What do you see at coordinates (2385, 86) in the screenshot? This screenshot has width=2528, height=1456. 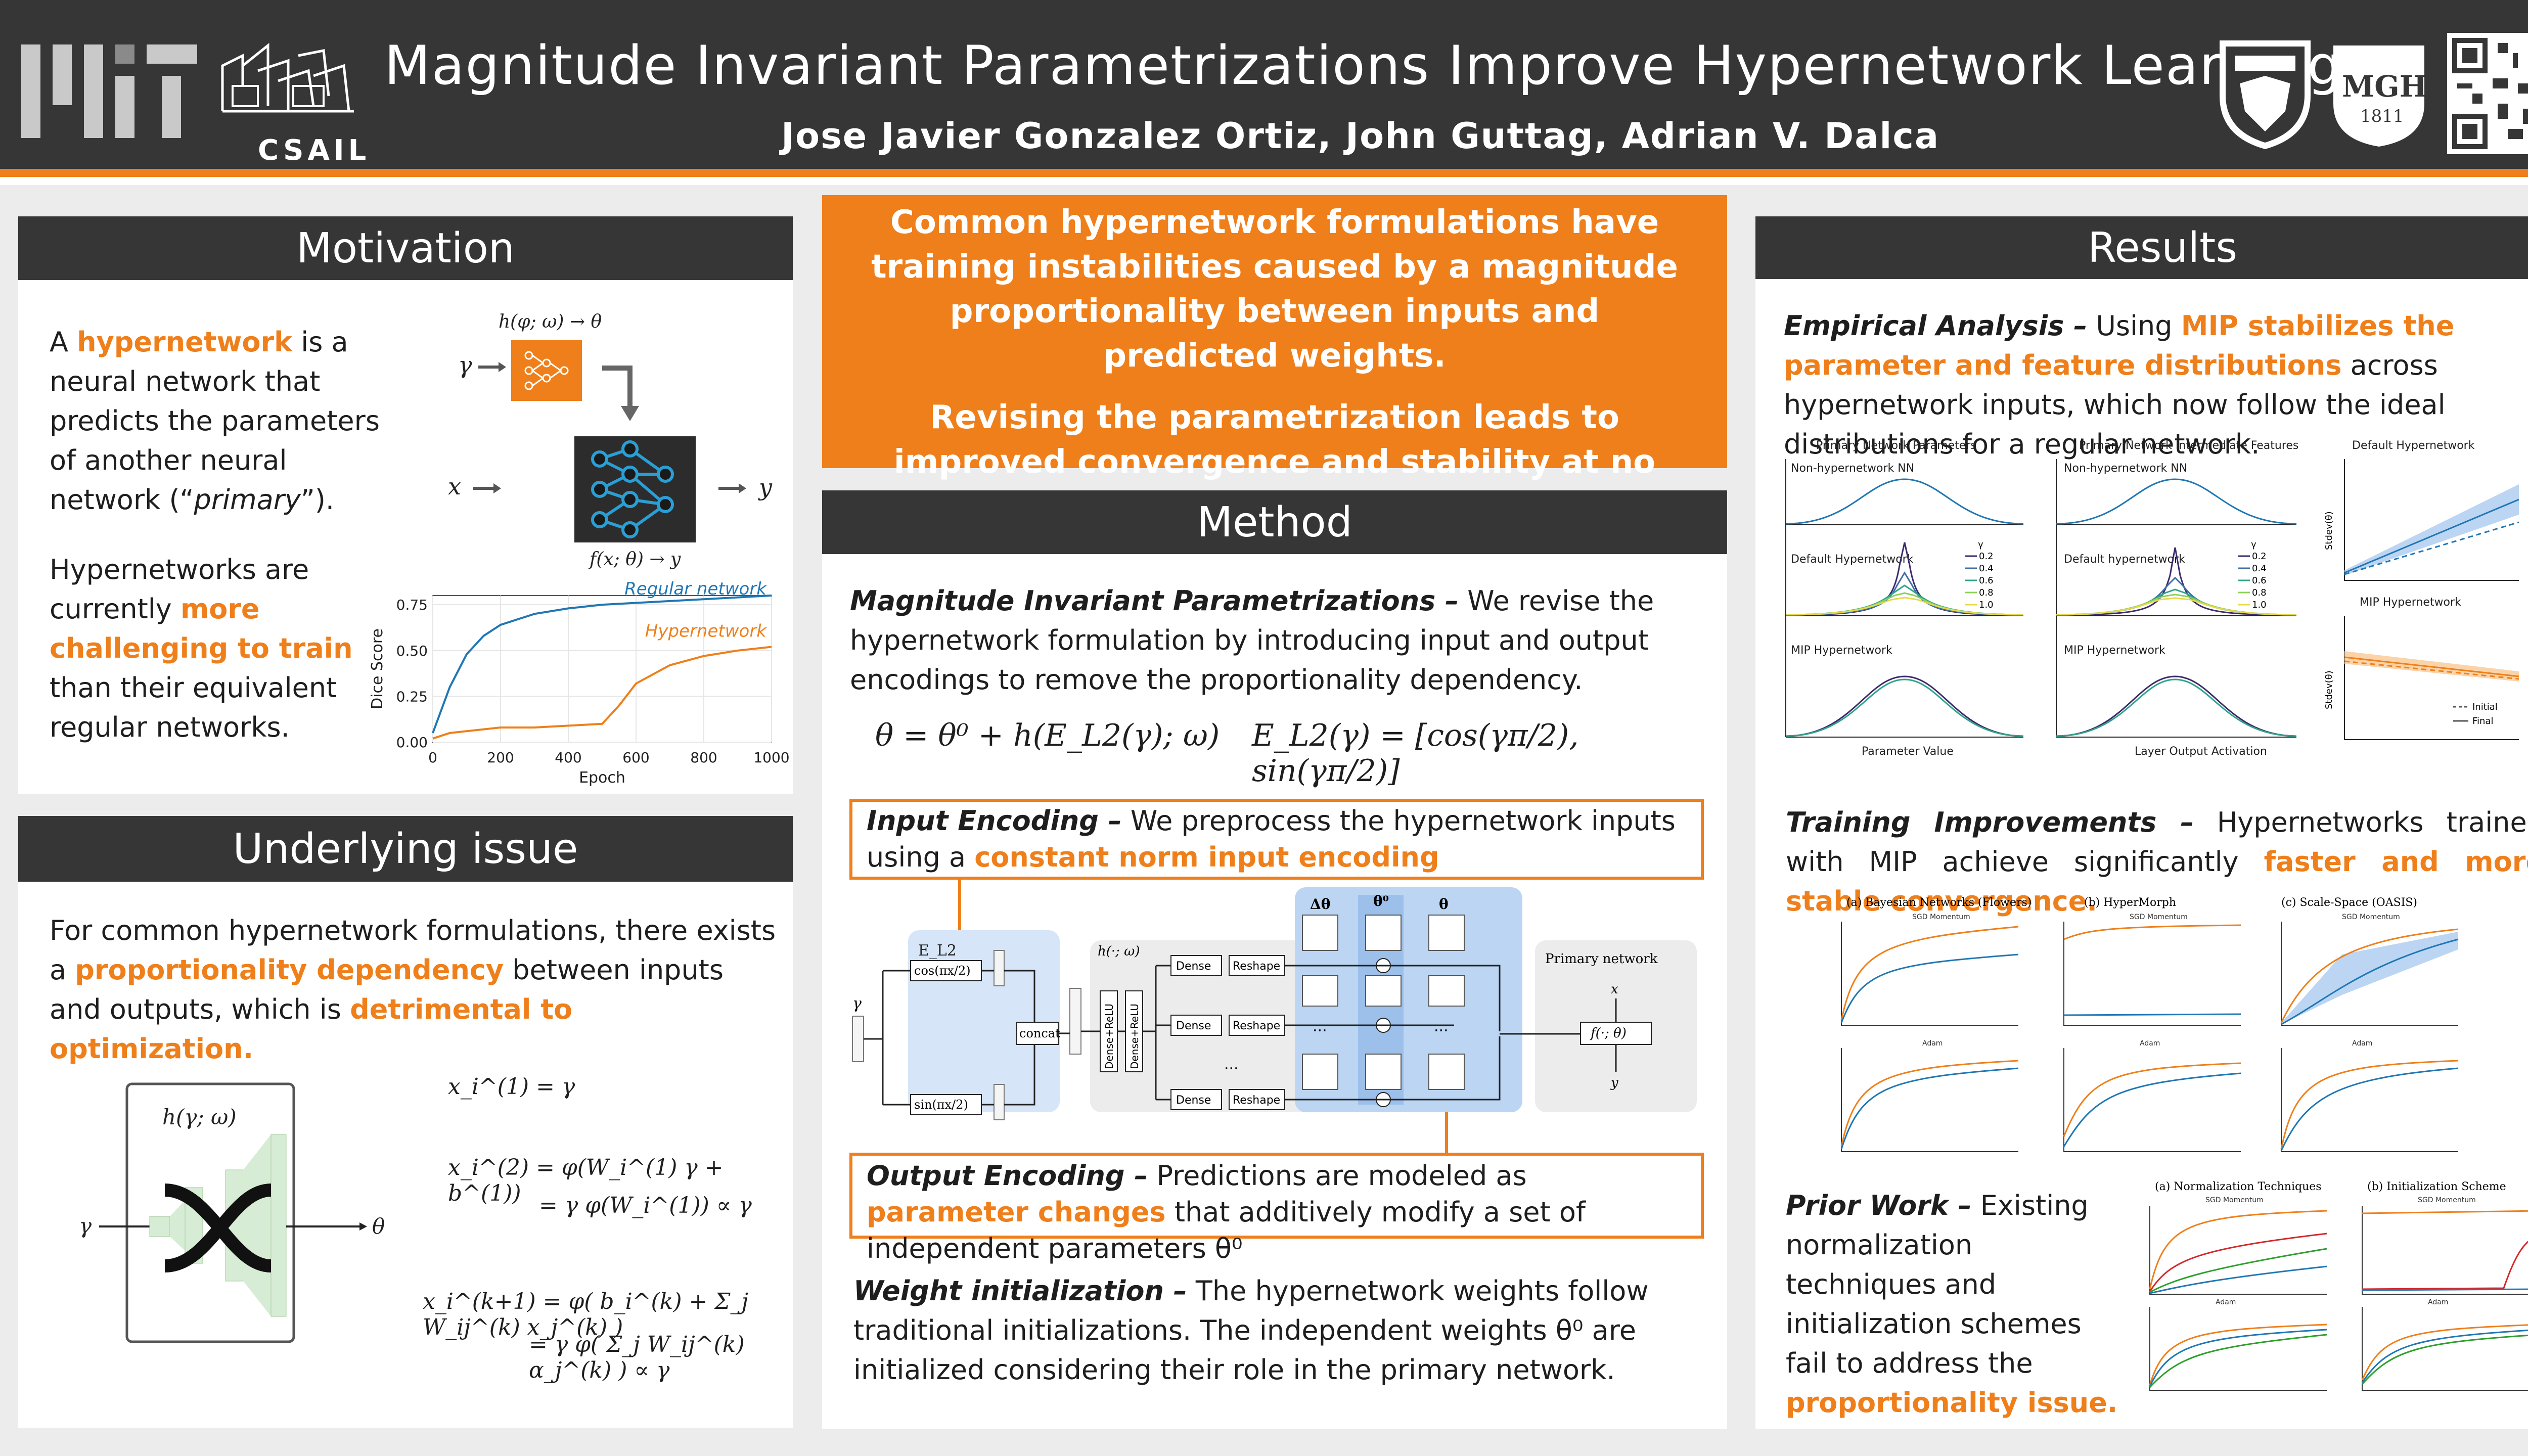 I see `mgh-label: MGH` at bounding box center [2385, 86].